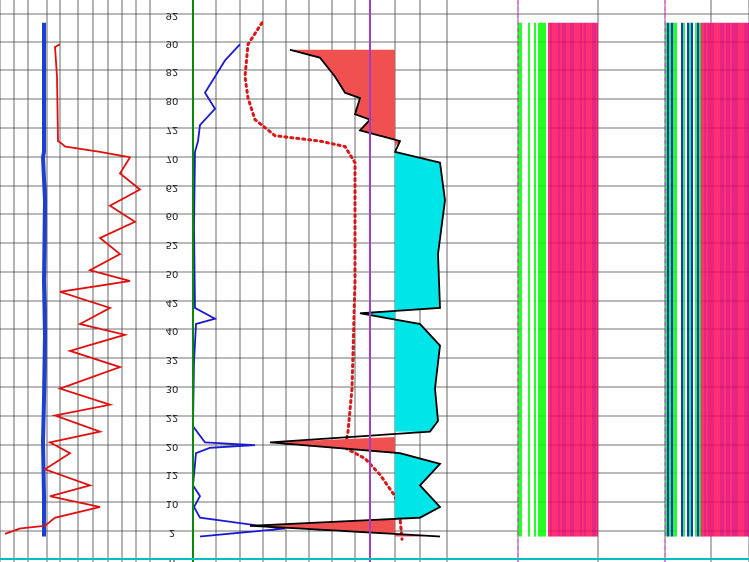  What do you see at coordinates (172, 215) in the screenshot?
I see `depth-tick-label: 60` at bounding box center [172, 215].